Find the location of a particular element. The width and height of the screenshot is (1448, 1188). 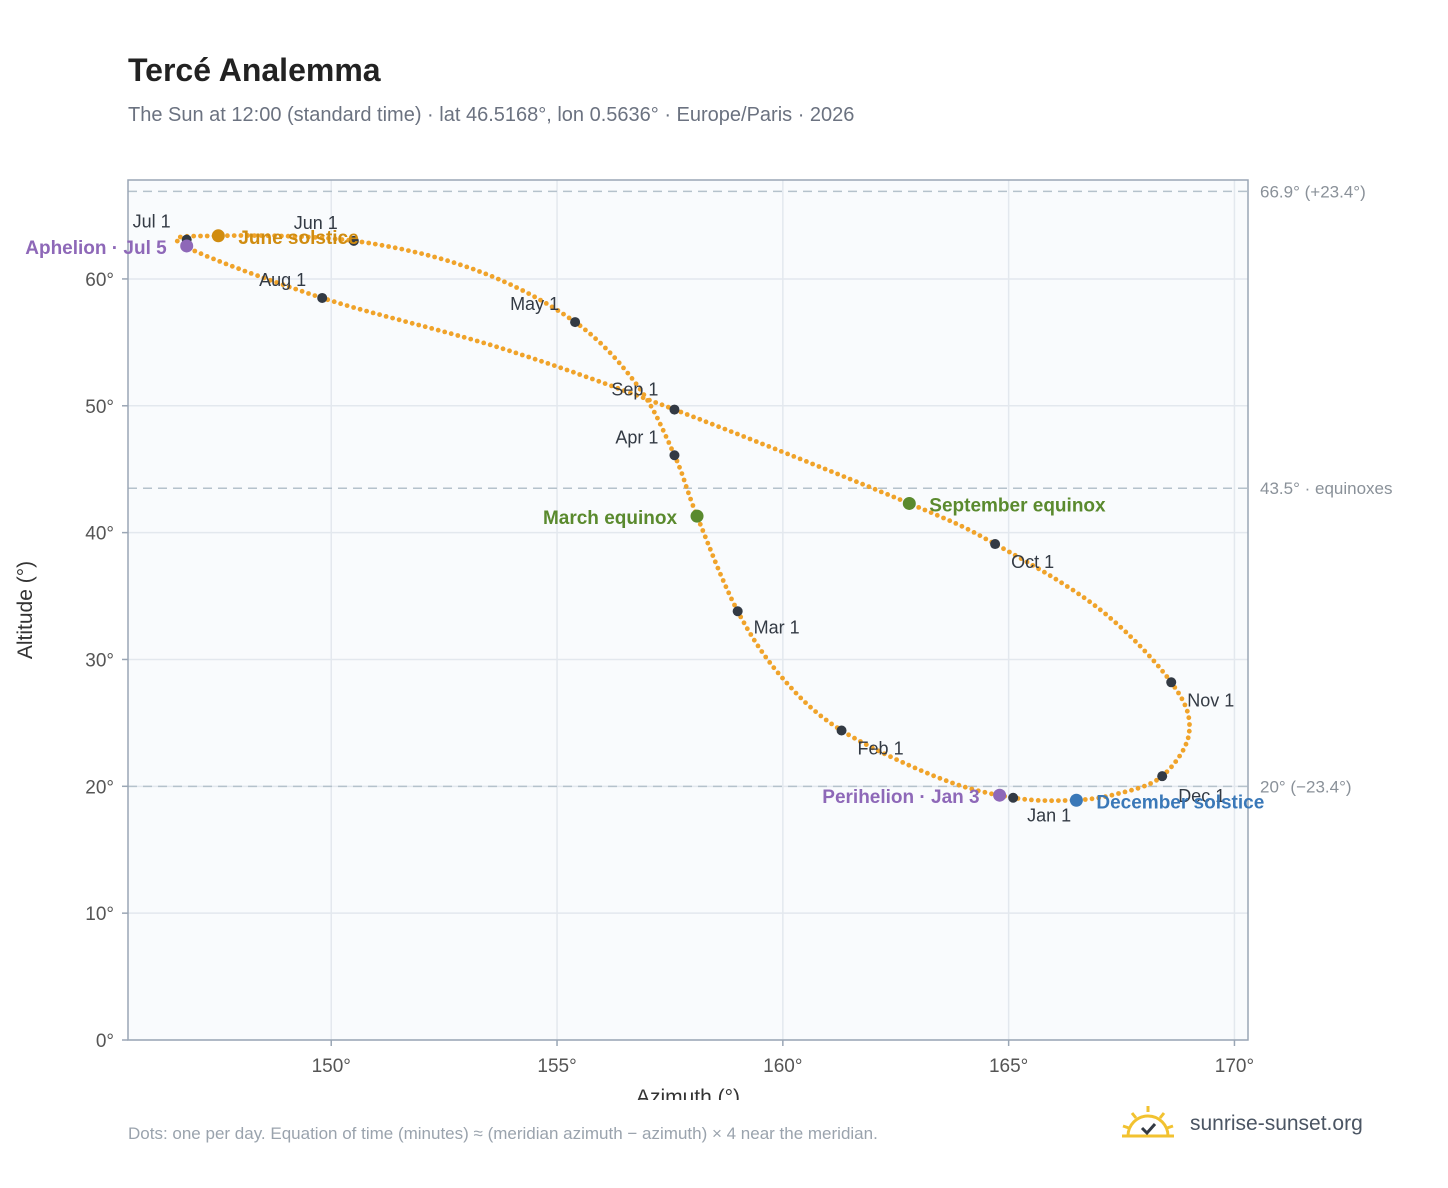

y-tick-label: 30° is located at coordinates (99, 660).